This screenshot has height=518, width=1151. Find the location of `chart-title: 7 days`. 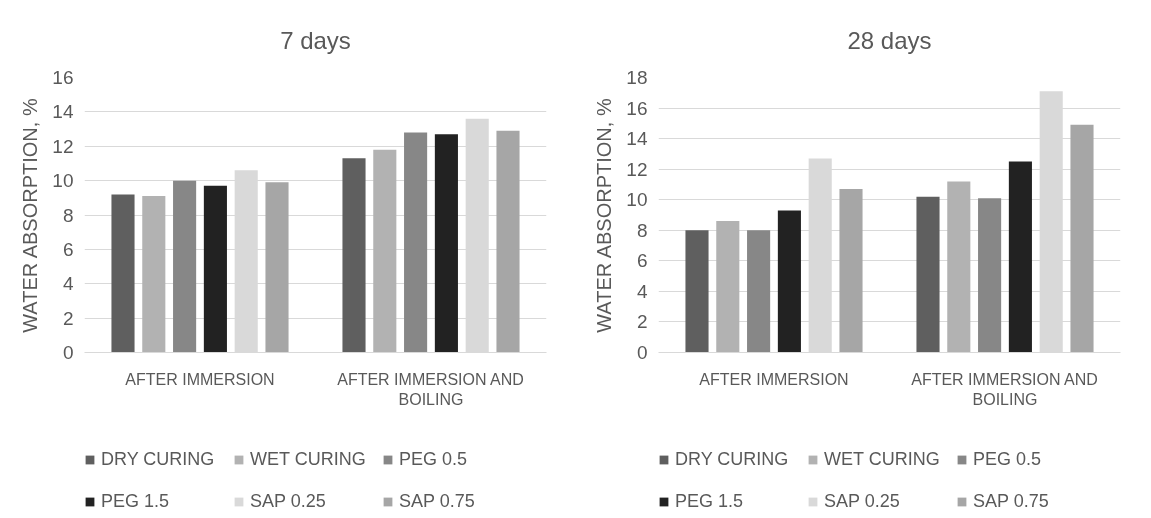

chart-title: 7 days is located at coordinates (315, 40).